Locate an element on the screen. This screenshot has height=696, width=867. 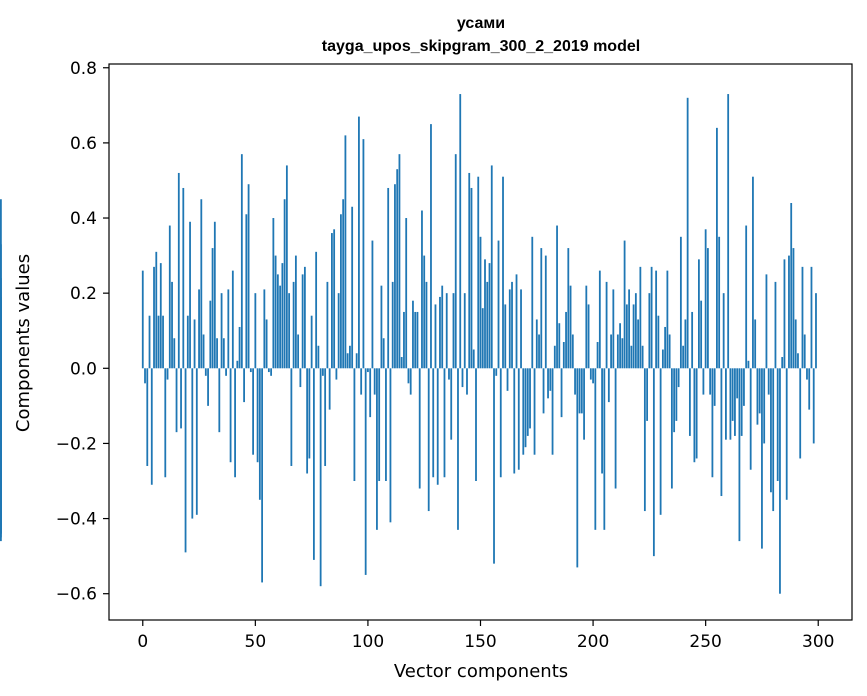
chart-title: усами is located at coordinates (481, 23).